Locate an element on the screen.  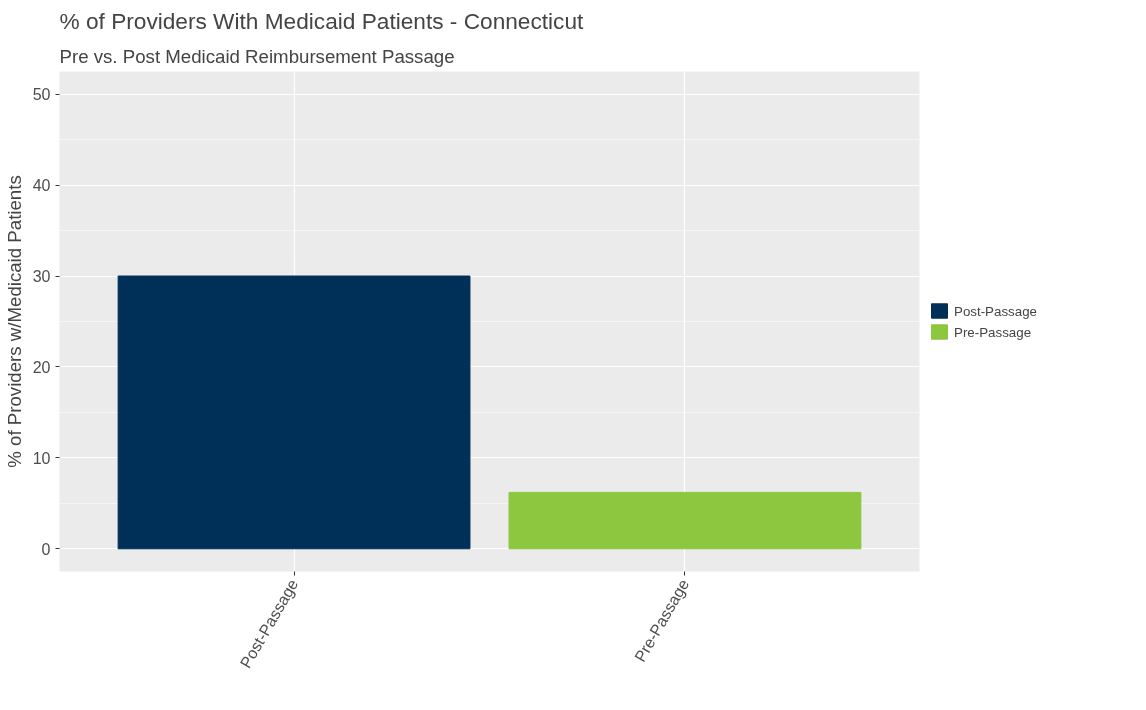
y-tick-label: 0 is located at coordinates (46, 549).